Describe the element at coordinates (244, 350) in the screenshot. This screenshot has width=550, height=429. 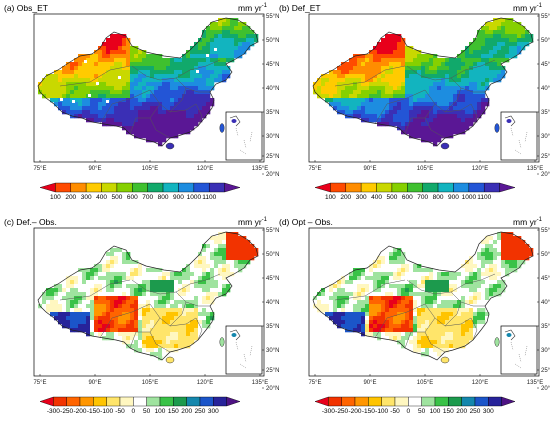
I see `south-china-sea-inset` at that location.